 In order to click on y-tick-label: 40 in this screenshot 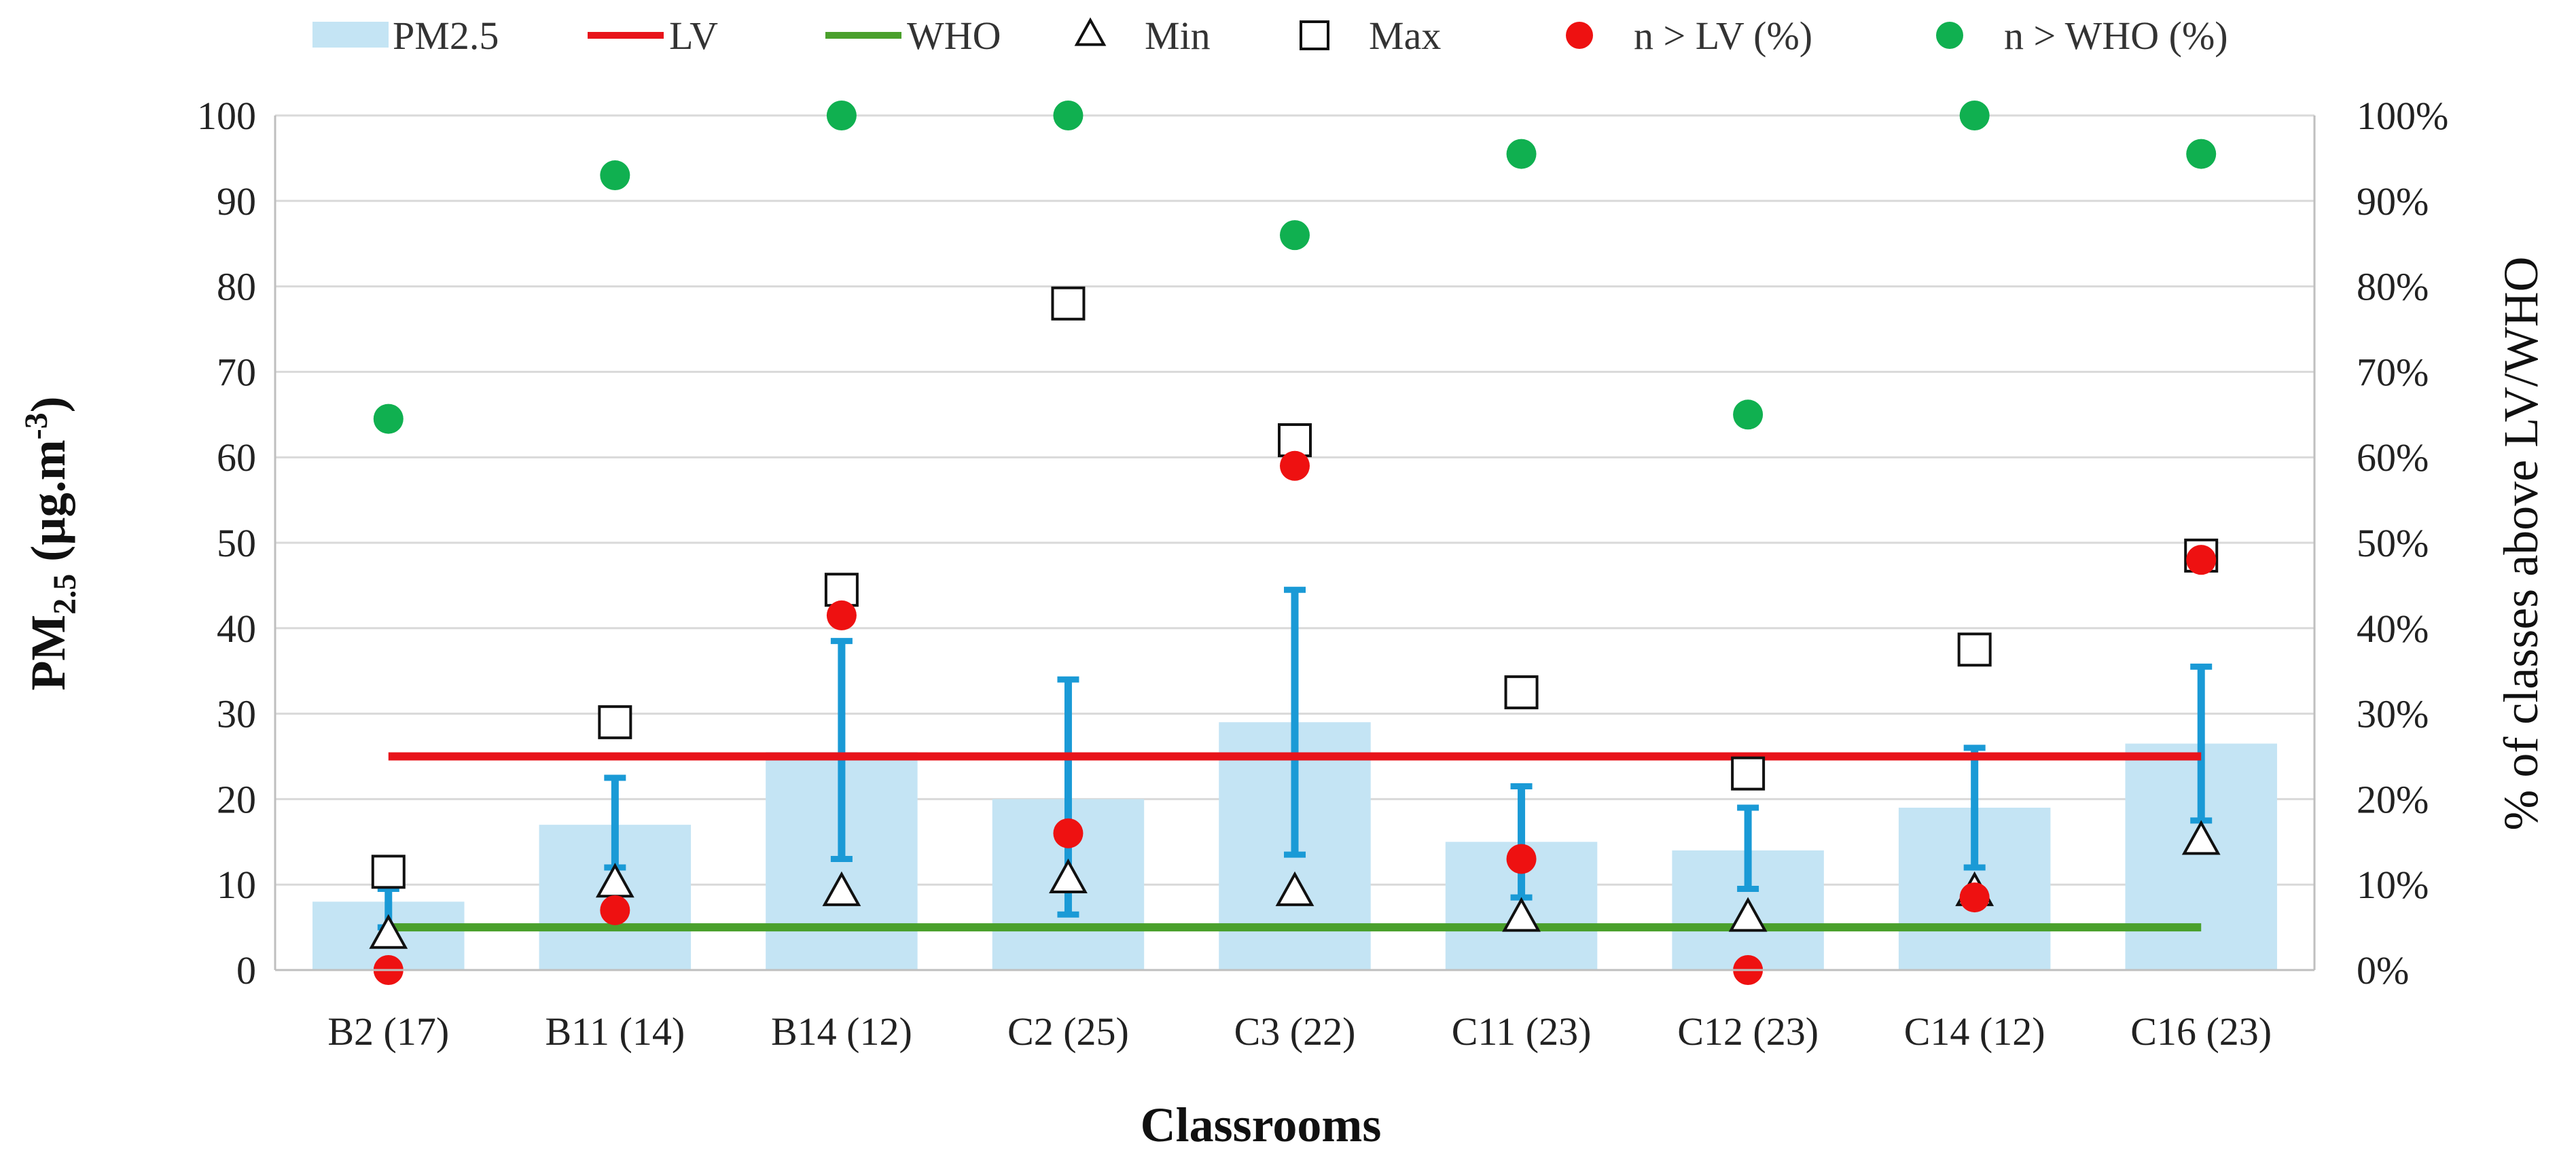, I will do `click(236, 629)`.